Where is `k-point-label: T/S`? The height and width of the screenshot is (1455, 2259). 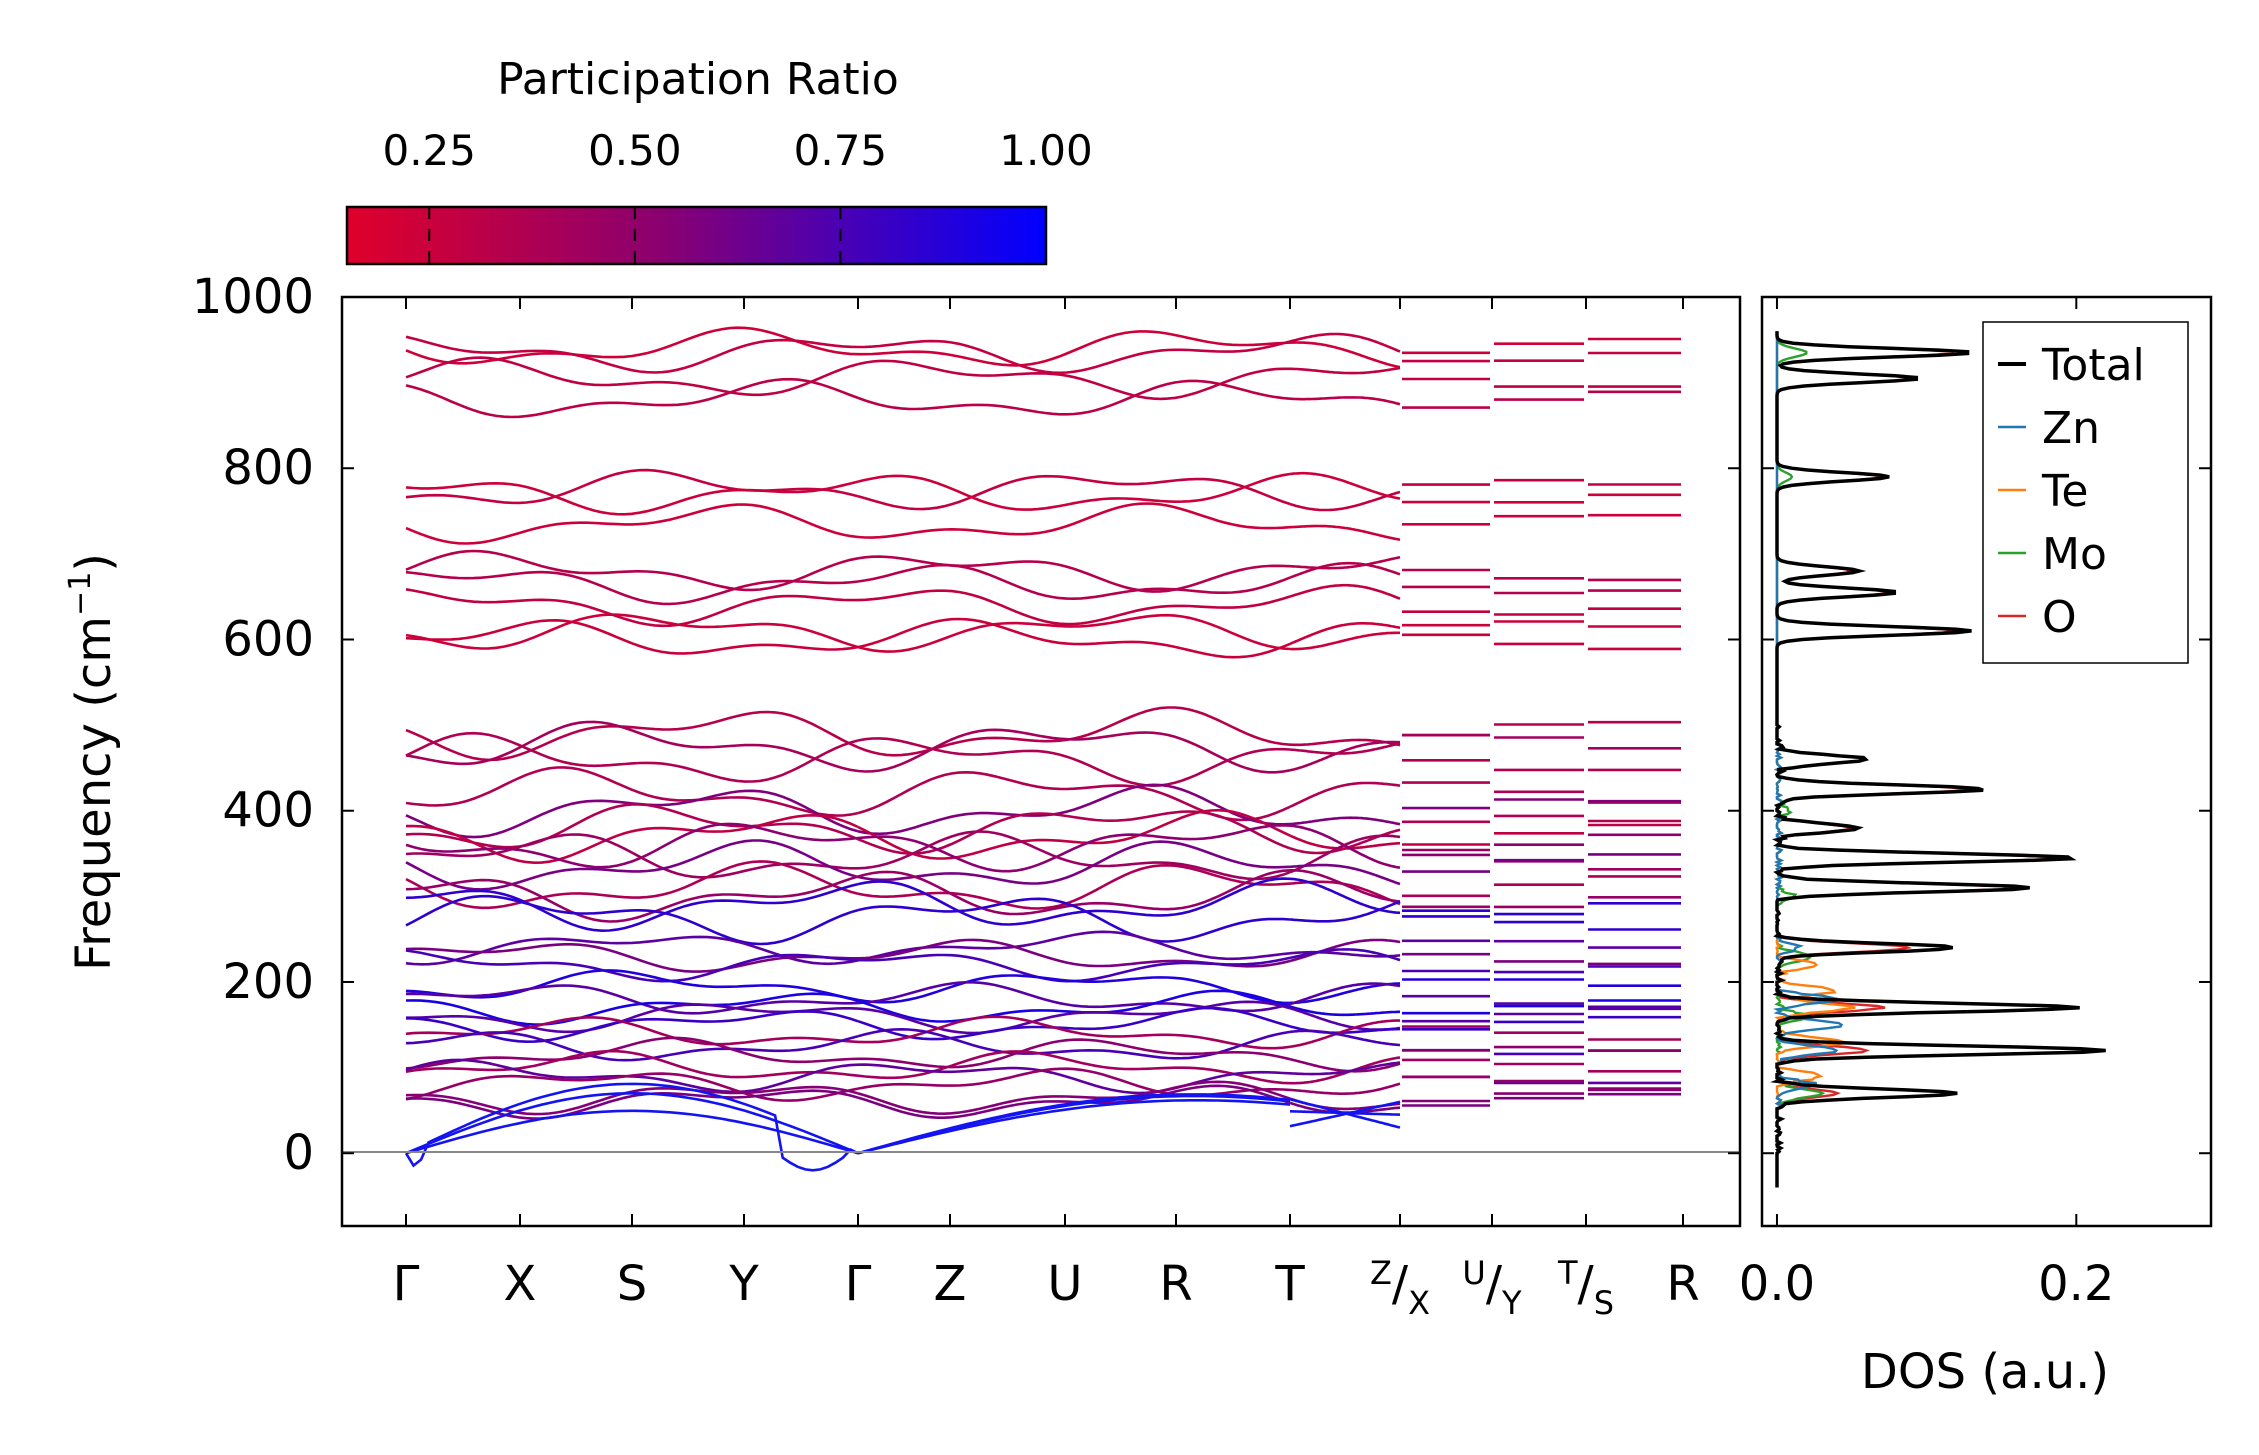
k-point-label: T/S is located at coordinates (1585, 1288).